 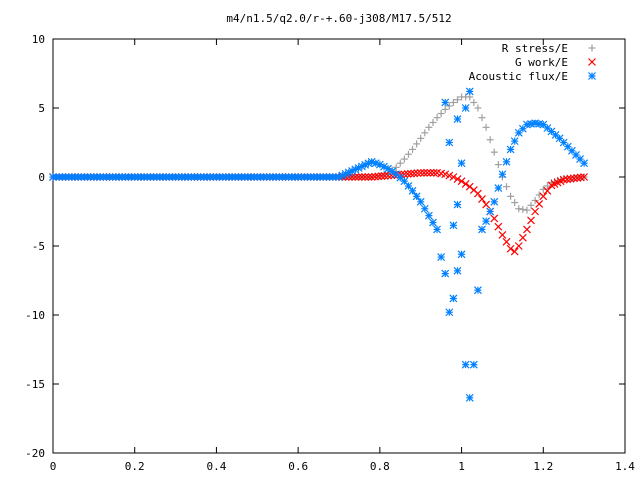 What do you see at coordinates (38, 246) in the screenshot?
I see `y-tick-label: -5` at bounding box center [38, 246].